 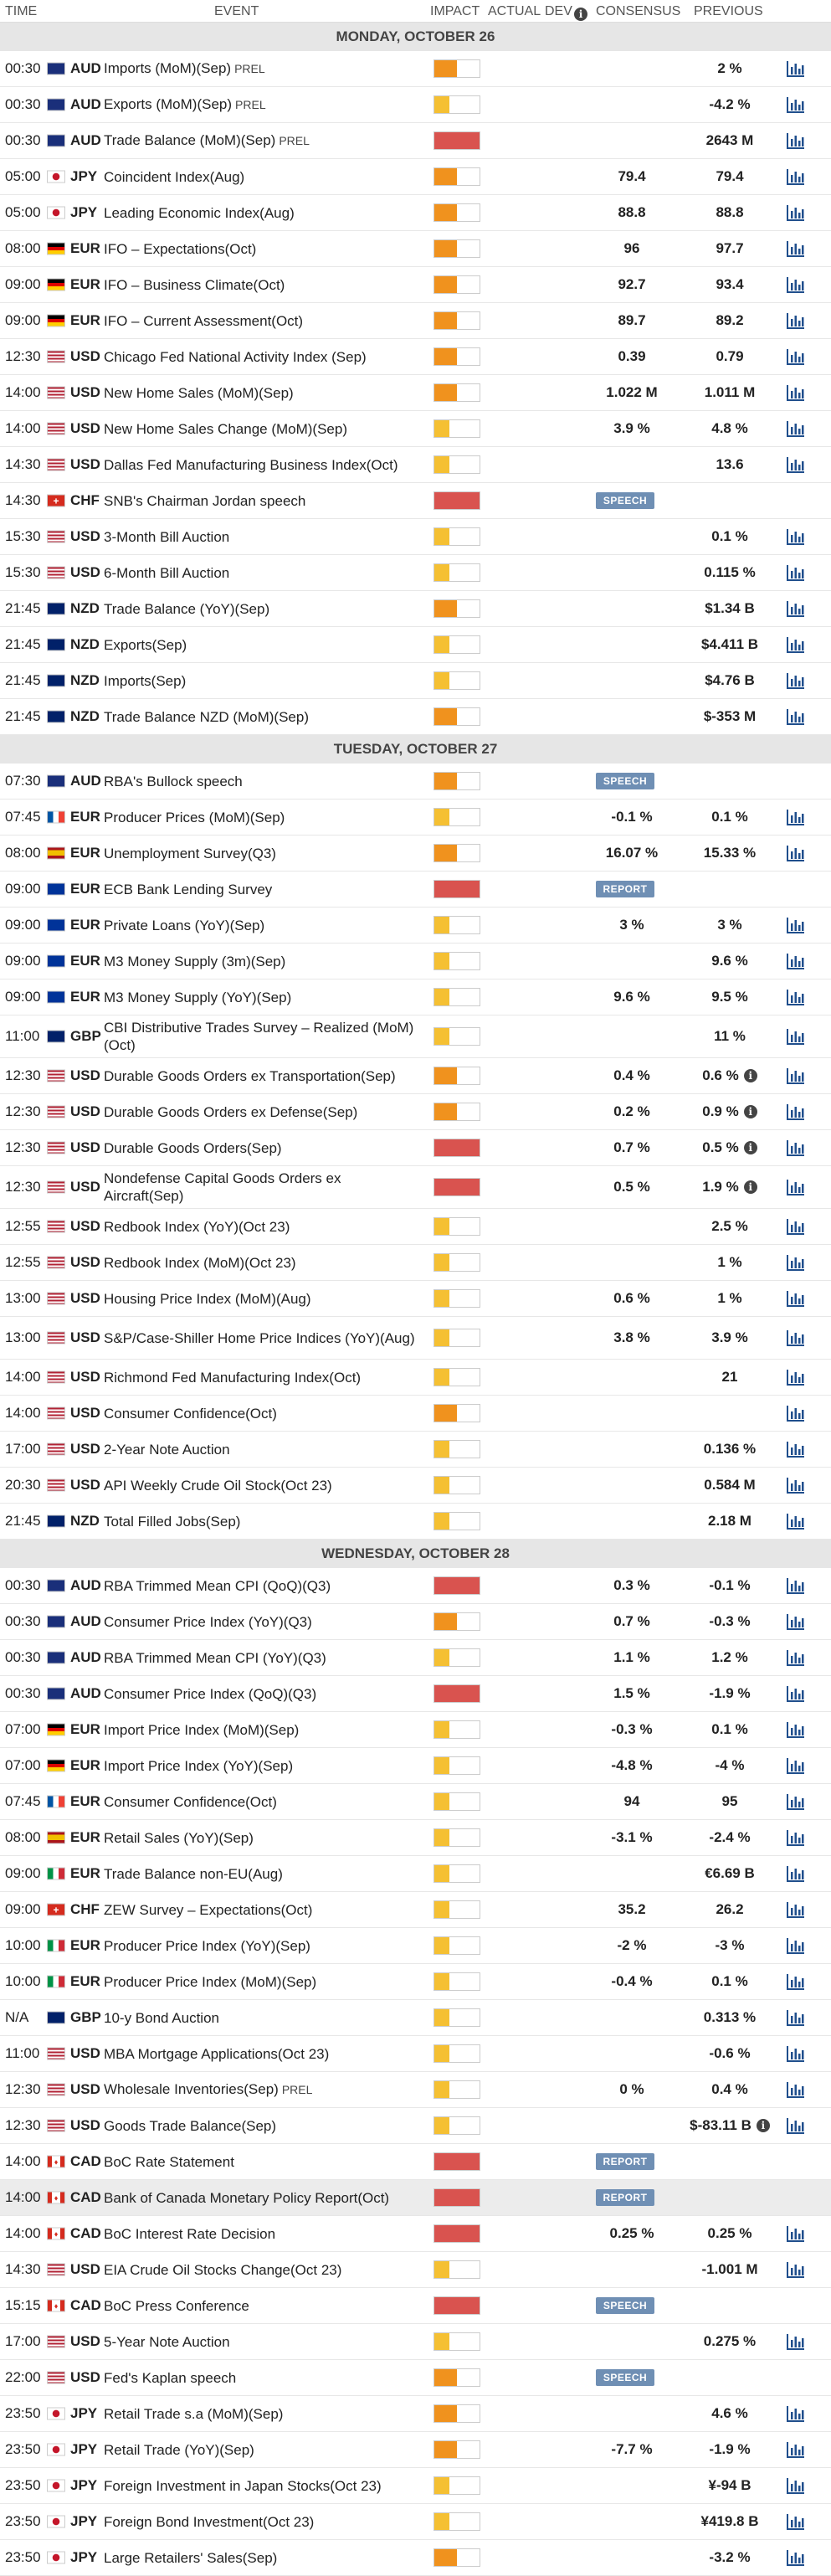 What do you see at coordinates (263, 501) in the screenshot?
I see `event-name: SNB's Chairman Jordan speech` at bounding box center [263, 501].